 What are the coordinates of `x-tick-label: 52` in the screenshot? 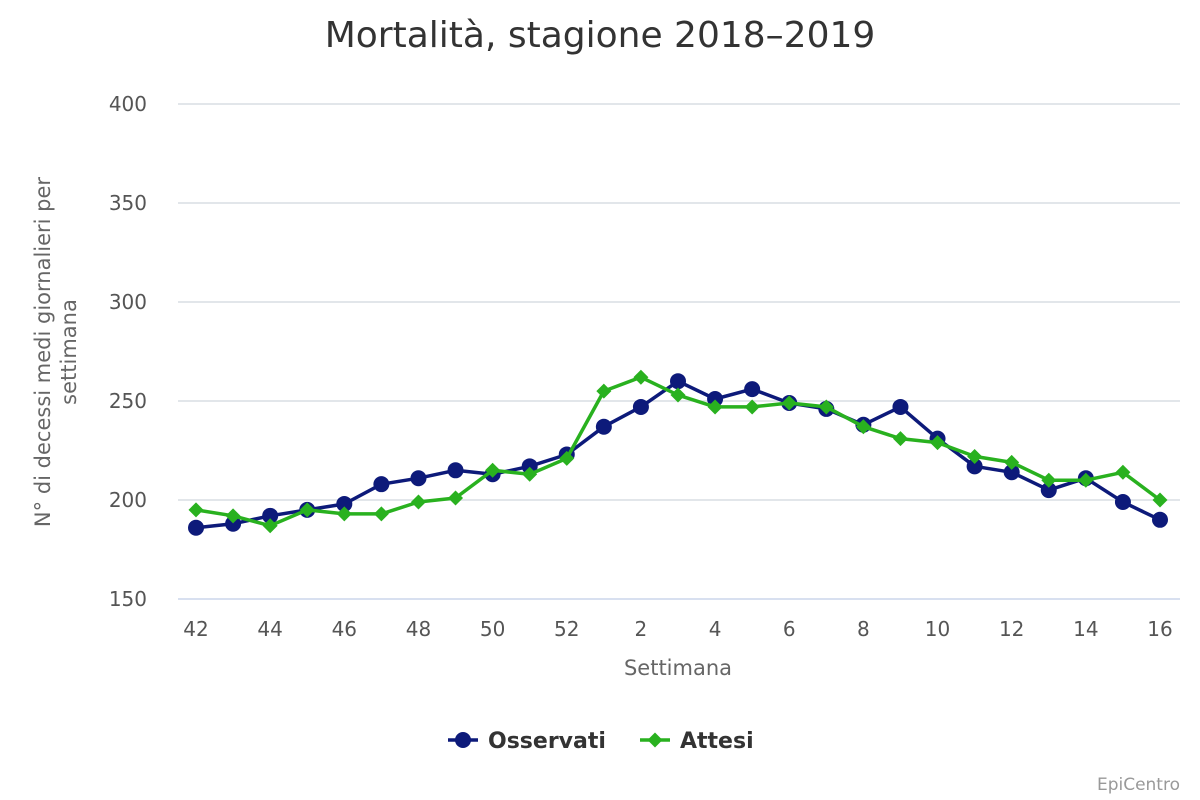 It's located at (566, 629).